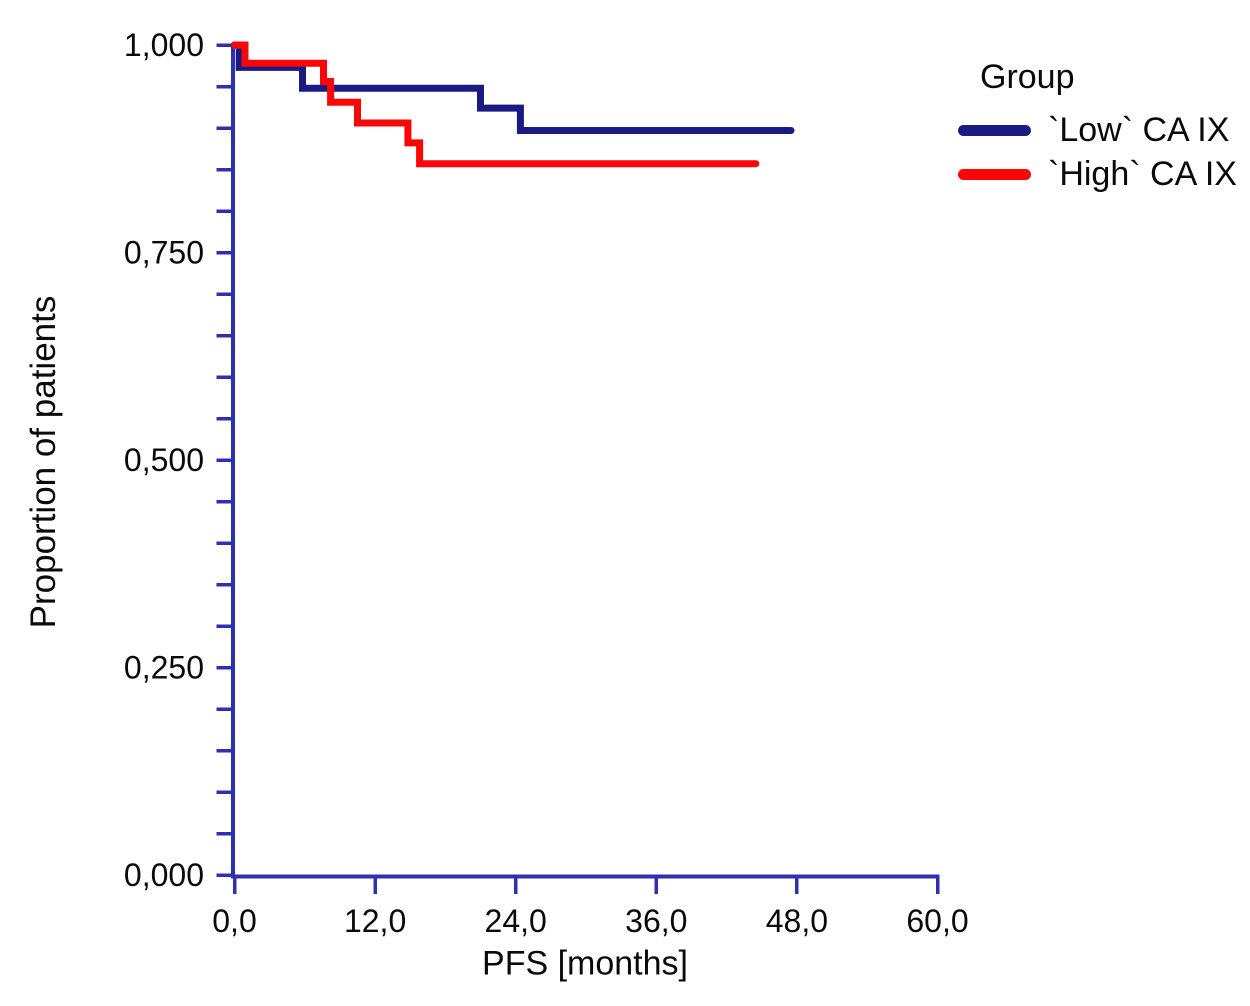 Image resolution: width=1250 pixels, height=1006 pixels. What do you see at coordinates (375, 921) in the screenshot?
I see `x-axis-tick-label: 12,0` at bounding box center [375, 921].